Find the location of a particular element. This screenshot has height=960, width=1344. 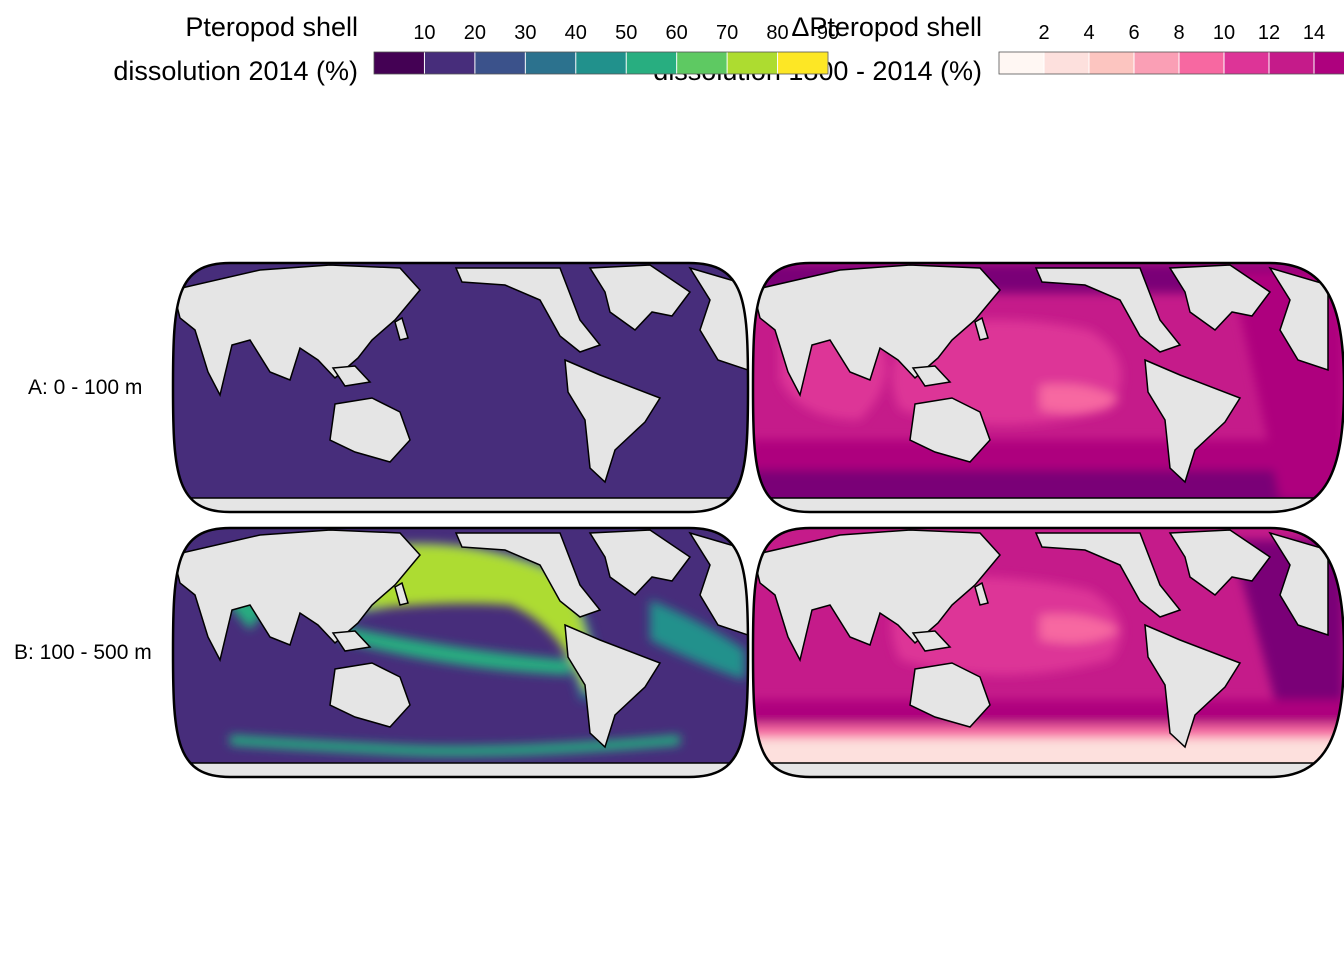

map-a-delta is located at coordinates (1047, 387).